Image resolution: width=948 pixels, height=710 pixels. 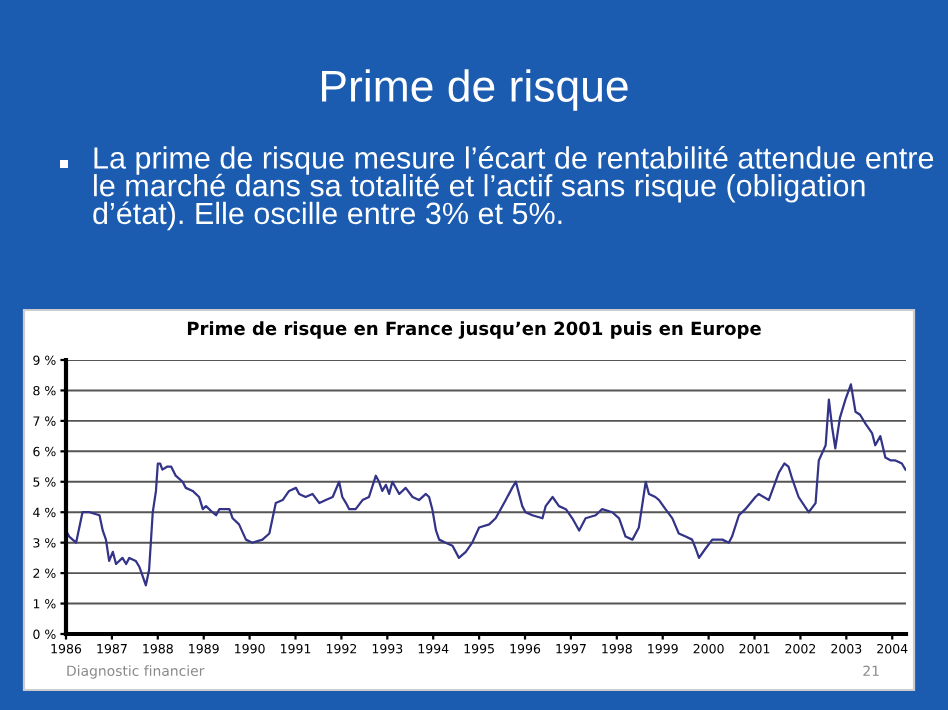 What do you see at coordinates (474, 330) in the screenshot?
I see `text: Prime de risque en France jusqu’en 2001 puis en Europe` at bounding box center [474, 330].